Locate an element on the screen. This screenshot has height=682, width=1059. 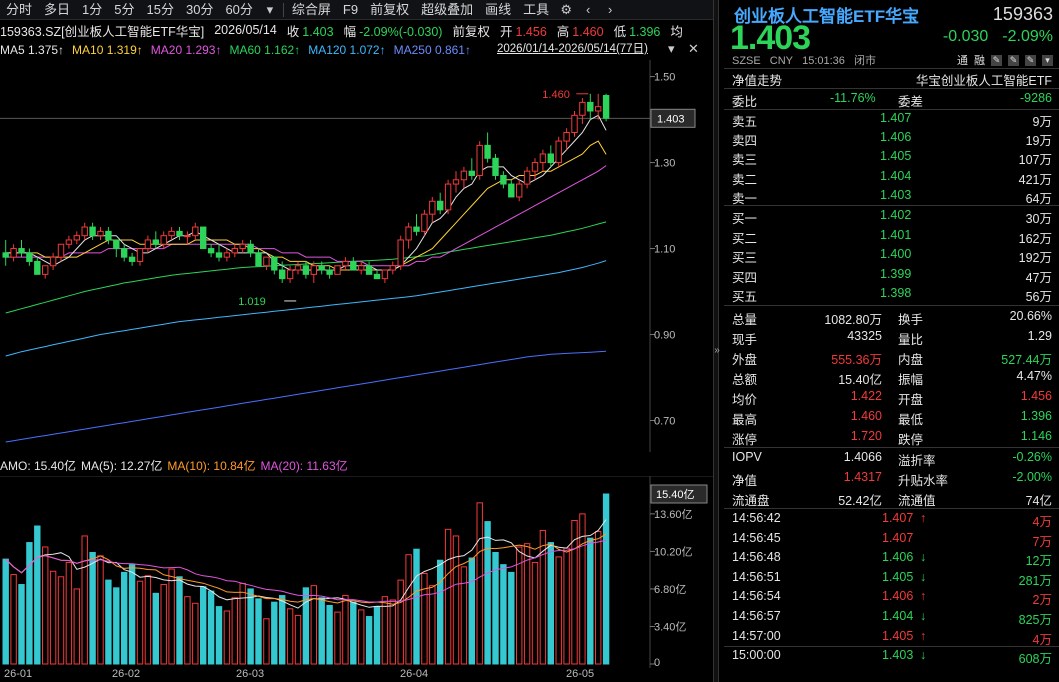
settings-icon: ⚙ is located at coordinates (566, 9).